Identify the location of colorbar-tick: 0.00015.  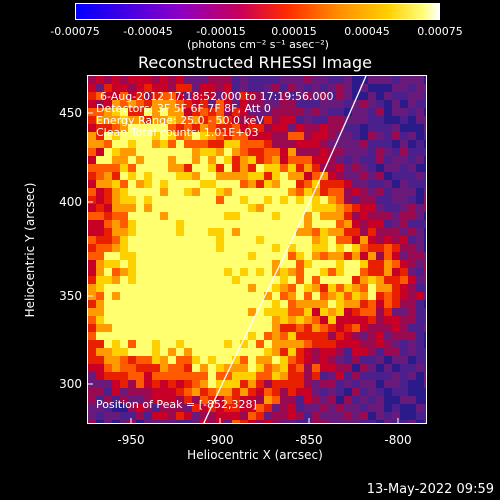
(294, 31).